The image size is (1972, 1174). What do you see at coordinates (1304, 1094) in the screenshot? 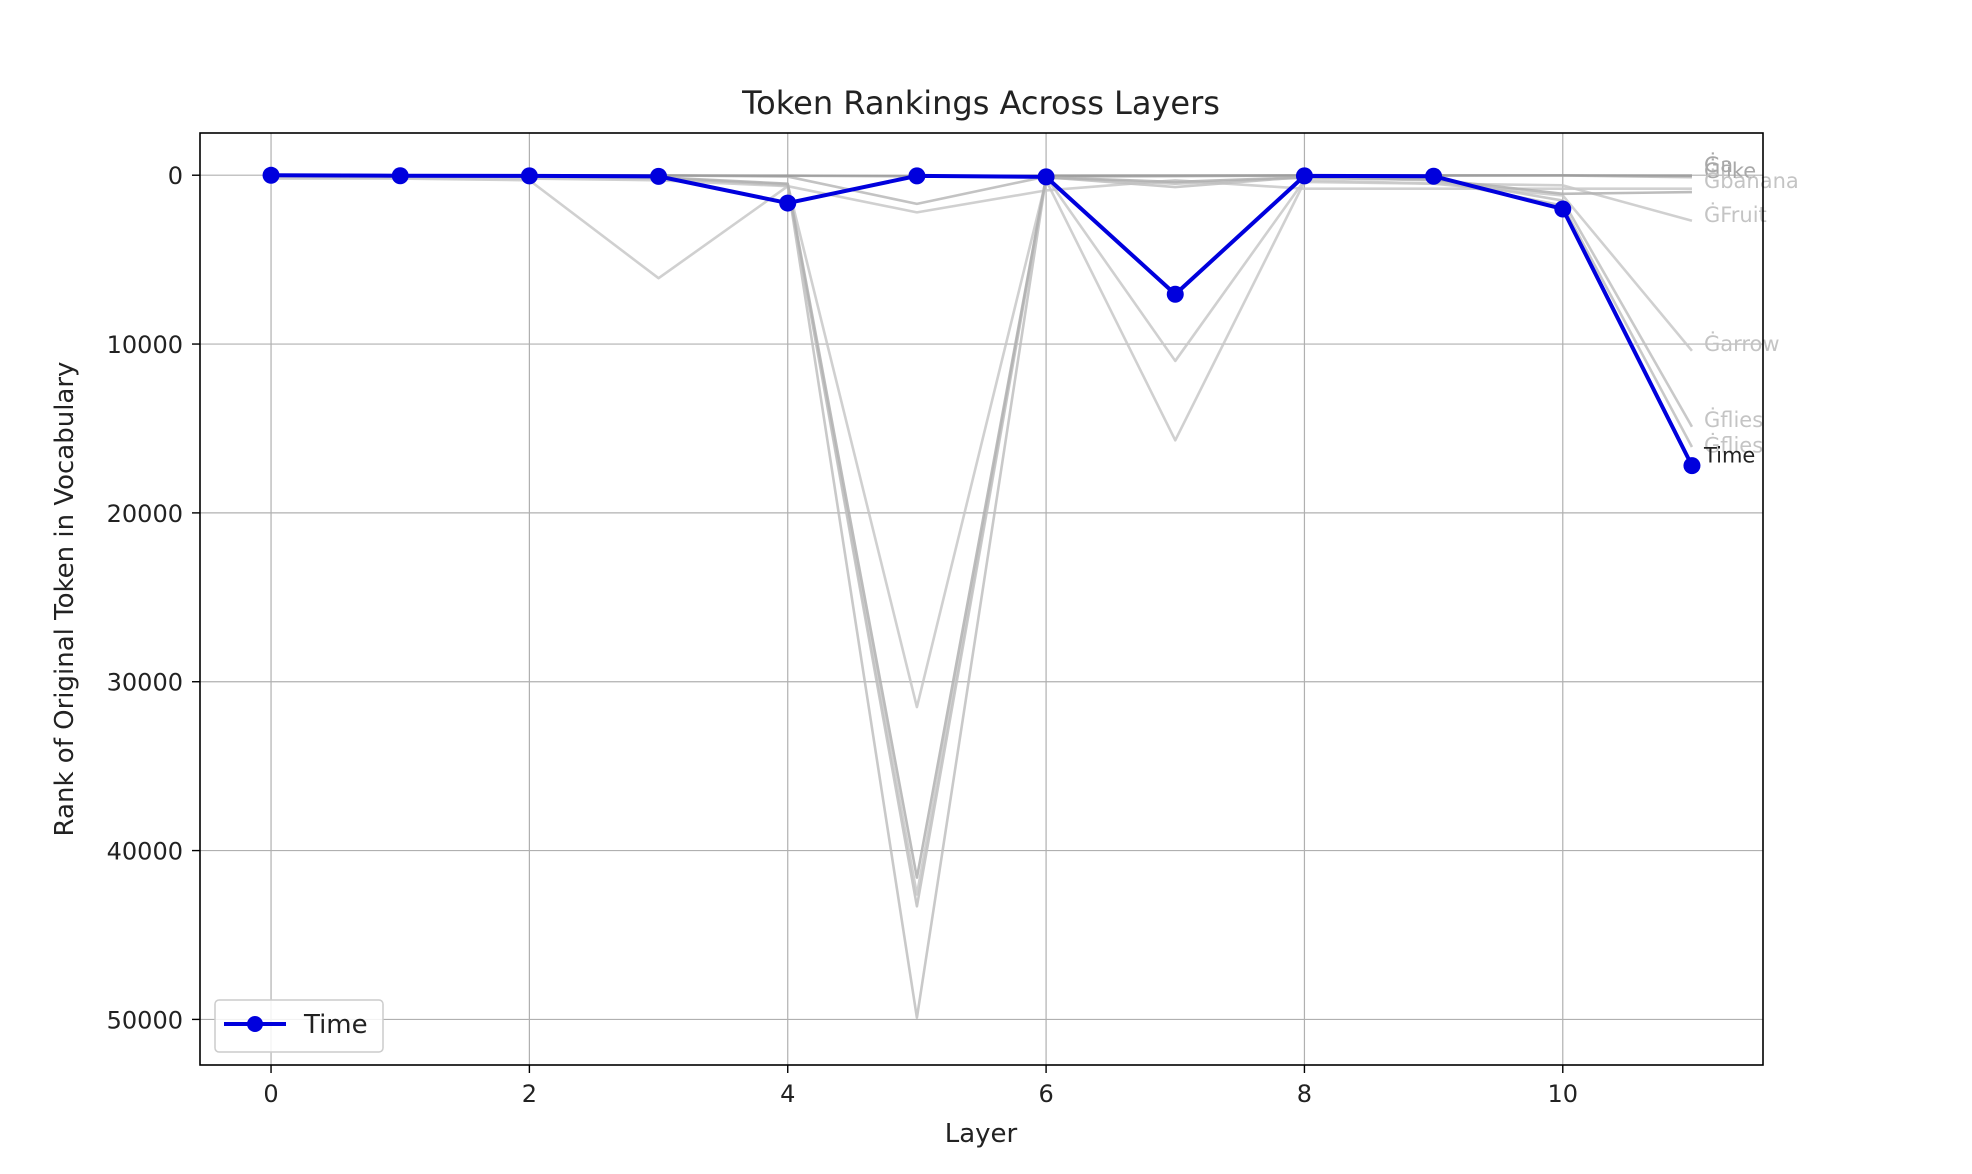
I see `x-tick-label: 8` at bounding box center [1304, 1094].